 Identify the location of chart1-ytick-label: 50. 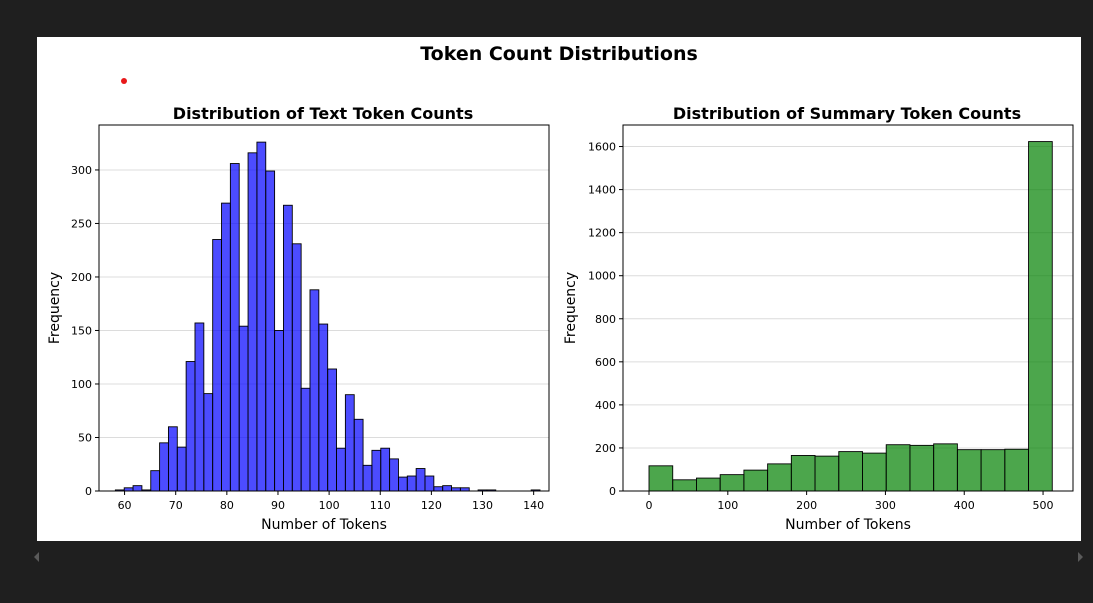
(85, 437).